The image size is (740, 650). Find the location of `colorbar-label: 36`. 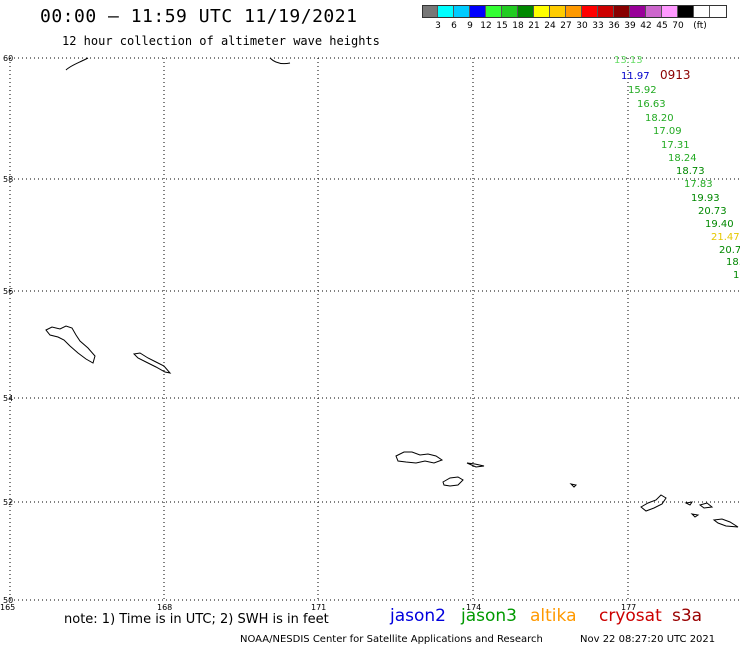

colorbar-label: 36 is located at coordinates (614, 26).